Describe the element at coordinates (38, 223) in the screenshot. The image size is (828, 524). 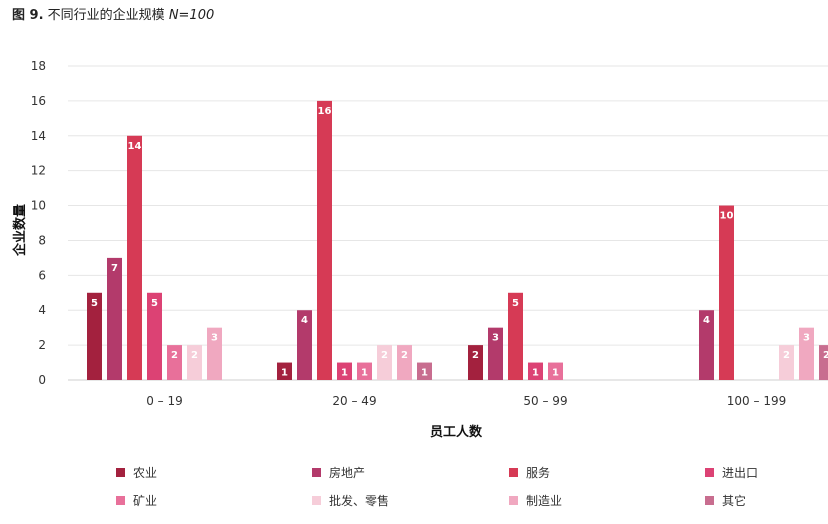
I see `y-axis-ticks: 0 2 4 6 8 10 12 14 16 18` at that location.